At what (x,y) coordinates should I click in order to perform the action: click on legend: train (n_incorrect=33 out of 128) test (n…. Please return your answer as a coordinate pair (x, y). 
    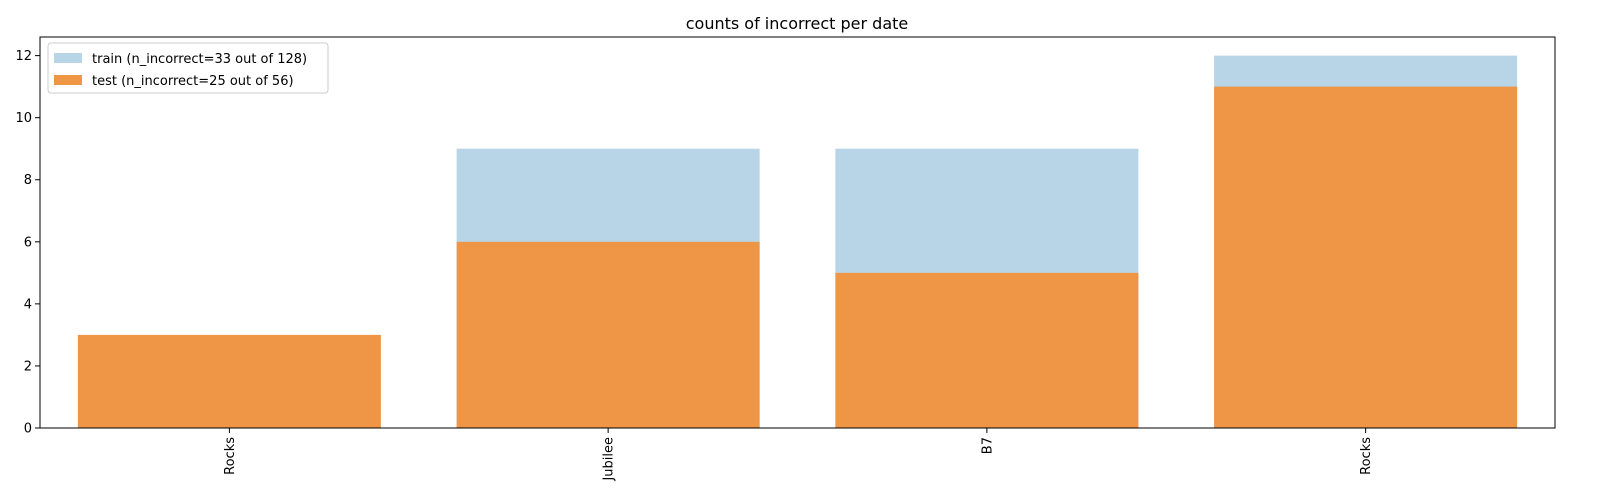
    Looking at the image, I should click on (188, 68).